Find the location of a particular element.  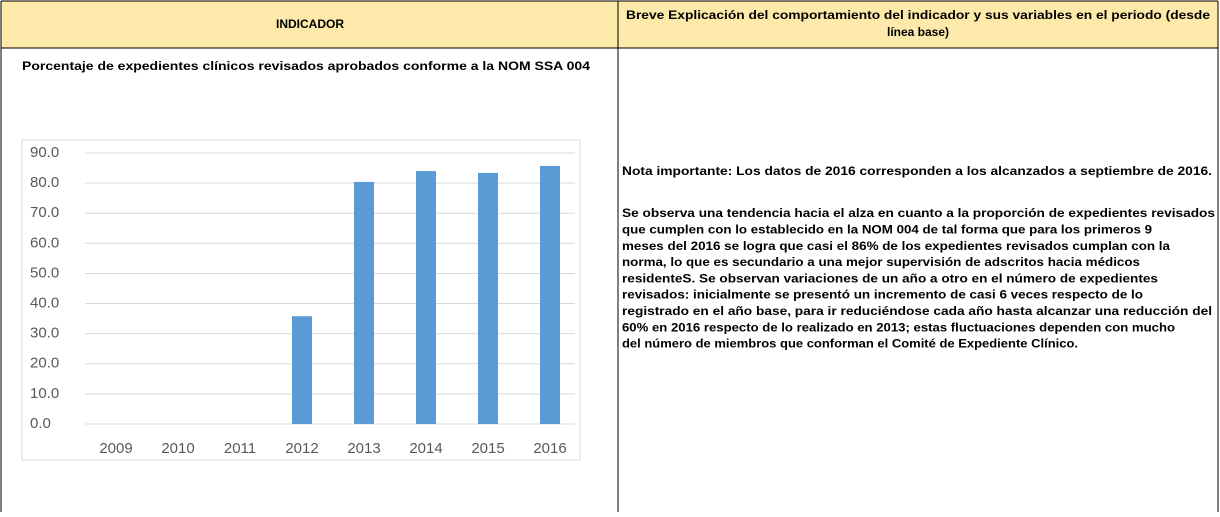

x-tick-label: 2009 is located at coordinates (115, 448).